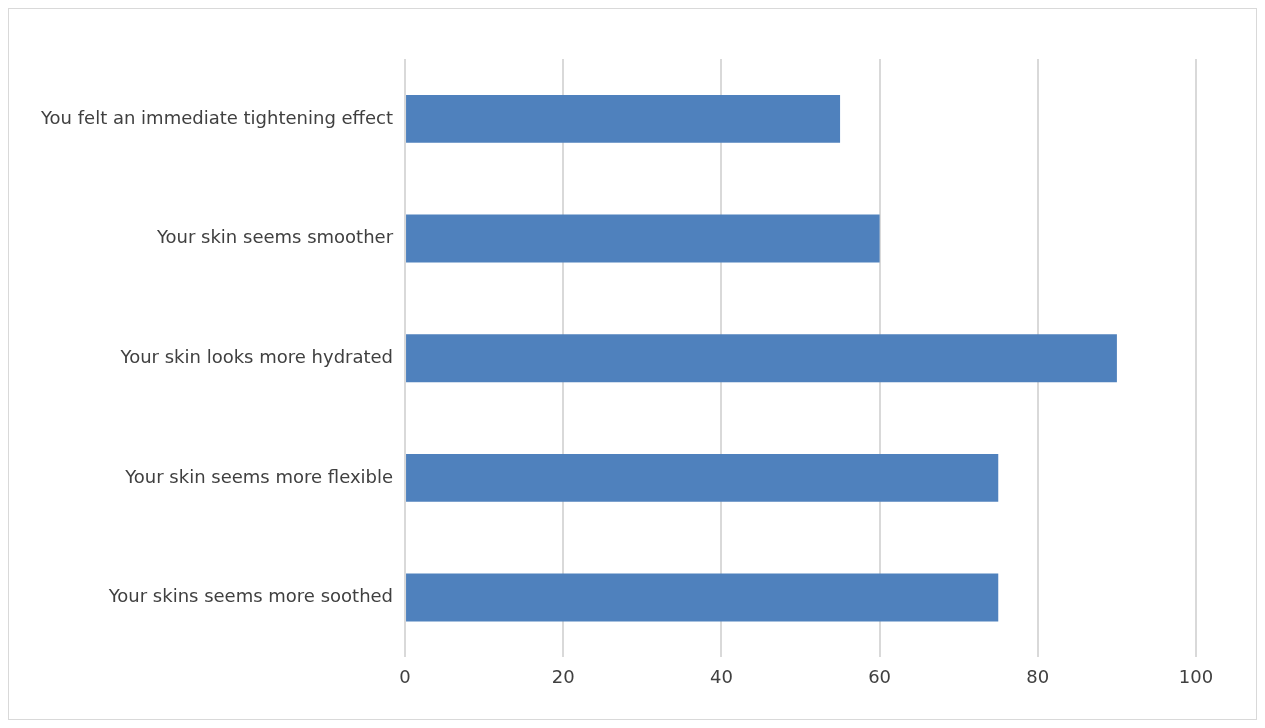  What do you see at coordinates (274, 237) in the screenshot?
I see `y-tick-label: Your skin seems smoother` at bounding box center [274, 237].